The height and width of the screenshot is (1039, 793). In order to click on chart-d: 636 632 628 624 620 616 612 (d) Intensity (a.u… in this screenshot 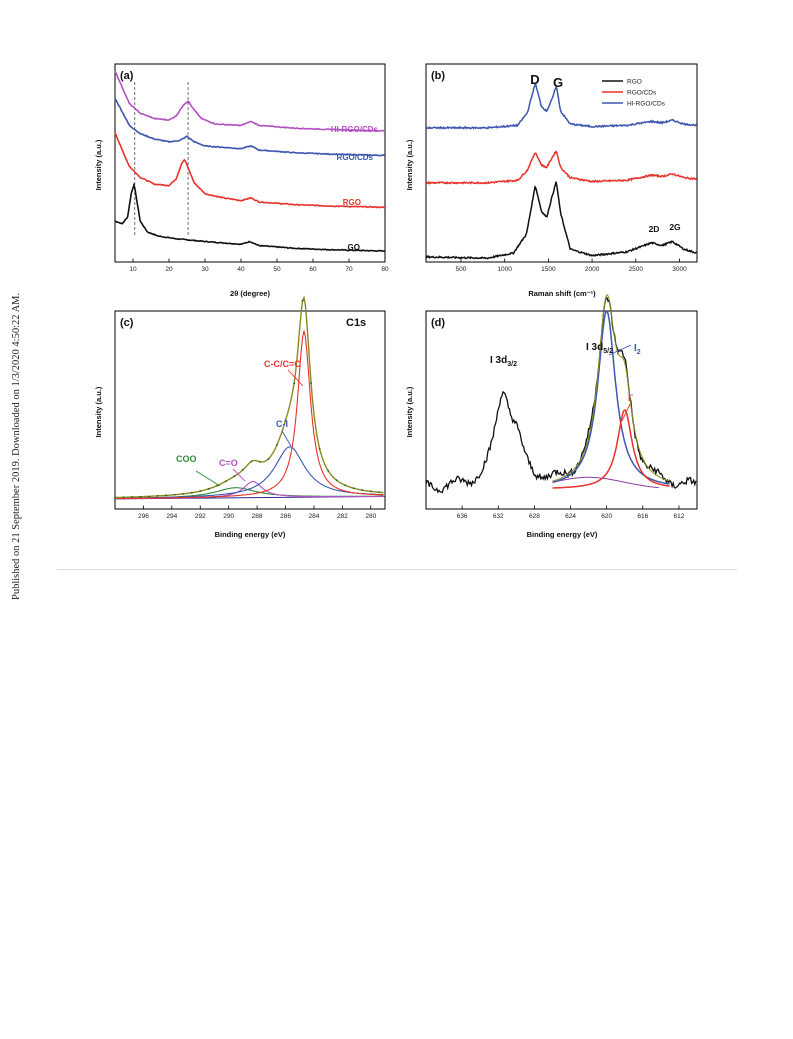, I will do `click(551, 416)`.